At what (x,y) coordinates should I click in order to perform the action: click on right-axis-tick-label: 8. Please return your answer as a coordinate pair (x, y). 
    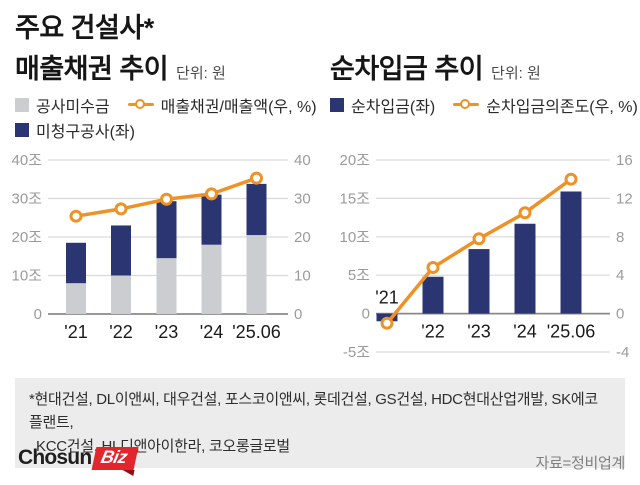
    Looking at the image, I should click on (620, 237).